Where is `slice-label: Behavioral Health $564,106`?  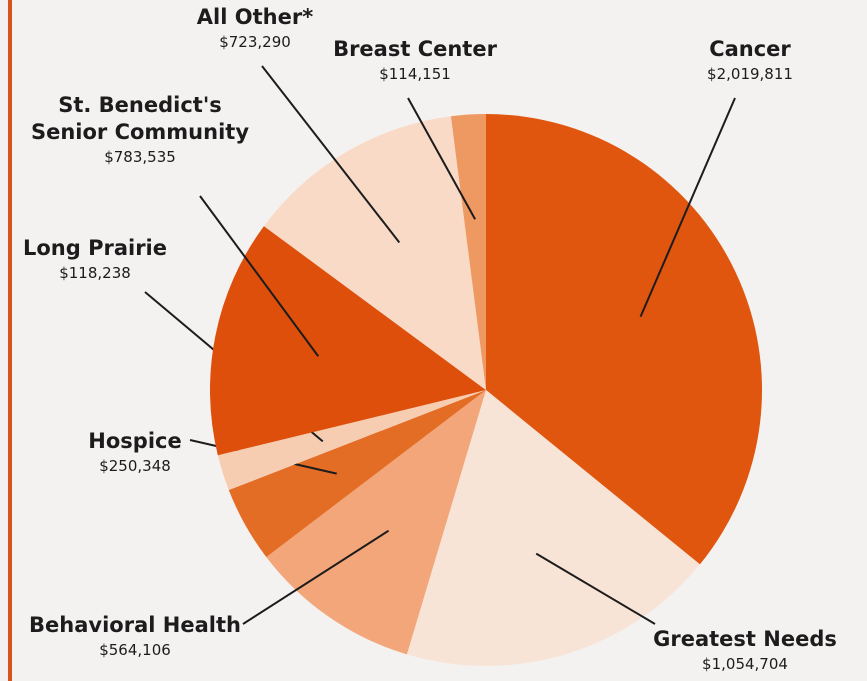
slice-label: Behavioral Health $564,106 is located at coordinates (135, 636).